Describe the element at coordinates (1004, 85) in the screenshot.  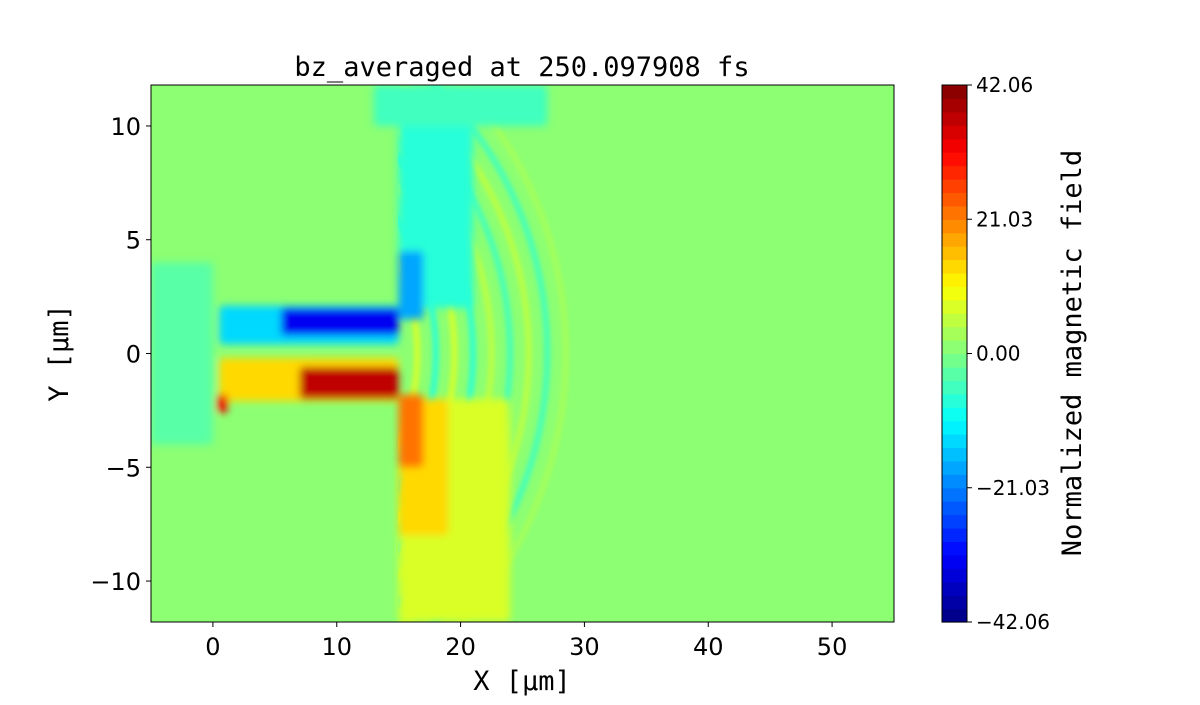
I see `colorbar-tick-label: 42.06` at that location.